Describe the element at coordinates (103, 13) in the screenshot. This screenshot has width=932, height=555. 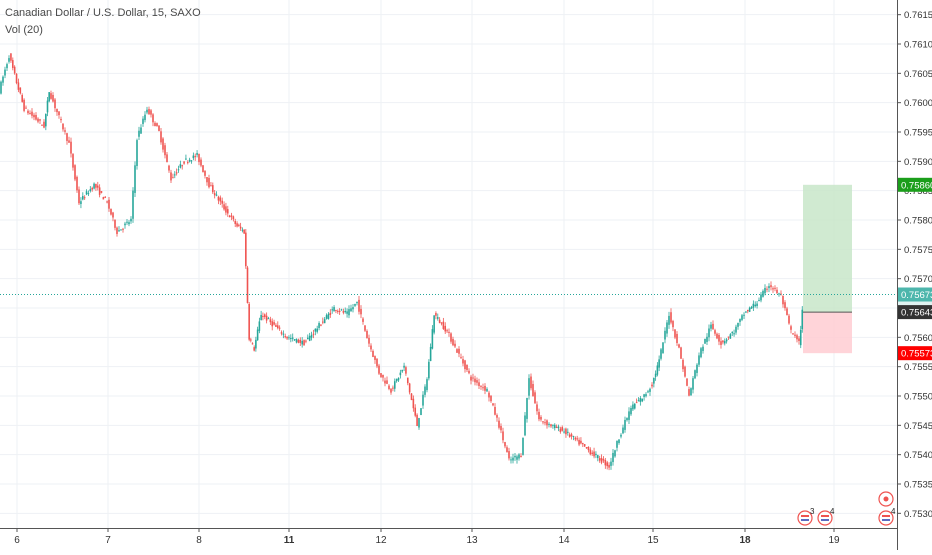
I see `symbol-title: Canadian Dollar / U.S. Dollar, 15, SAXO` at that location.